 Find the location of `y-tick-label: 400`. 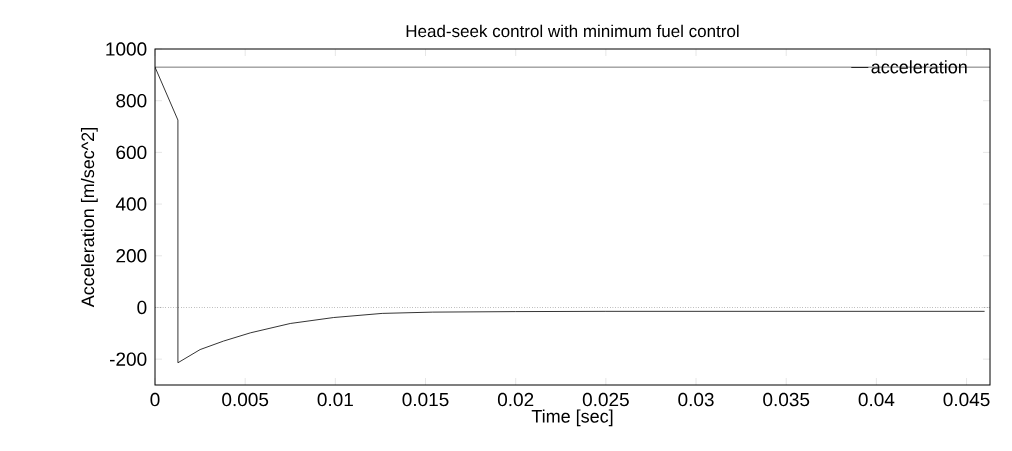

y-tick-label: 400 is located at coordinates (131, 204).